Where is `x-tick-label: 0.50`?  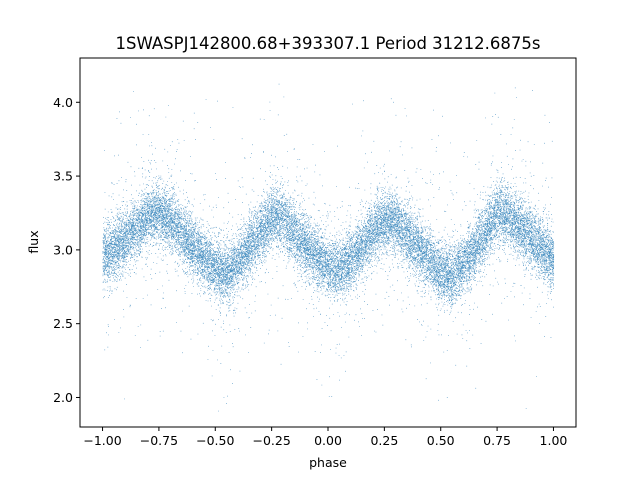
x-tick-label: 0.50 is located at coordinates (441, 440).